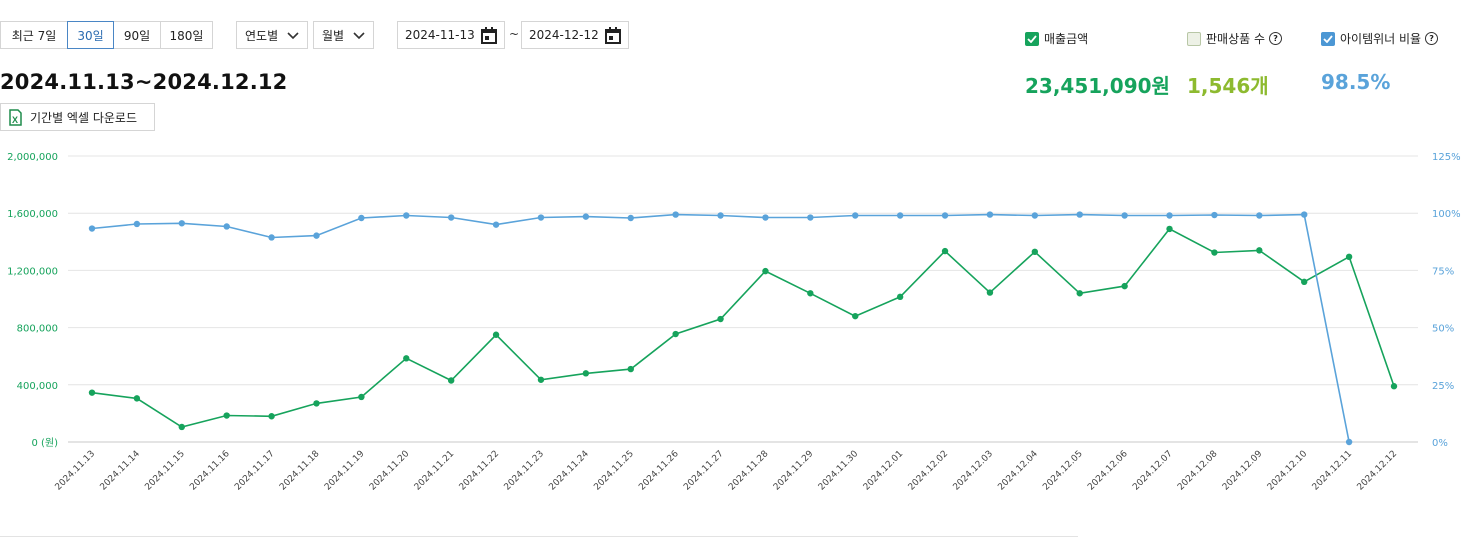 Image resolution: width=1475 pixels, height=544 pixels. I want to click on y-left-tick-label: 400,000, so click(37, 386).